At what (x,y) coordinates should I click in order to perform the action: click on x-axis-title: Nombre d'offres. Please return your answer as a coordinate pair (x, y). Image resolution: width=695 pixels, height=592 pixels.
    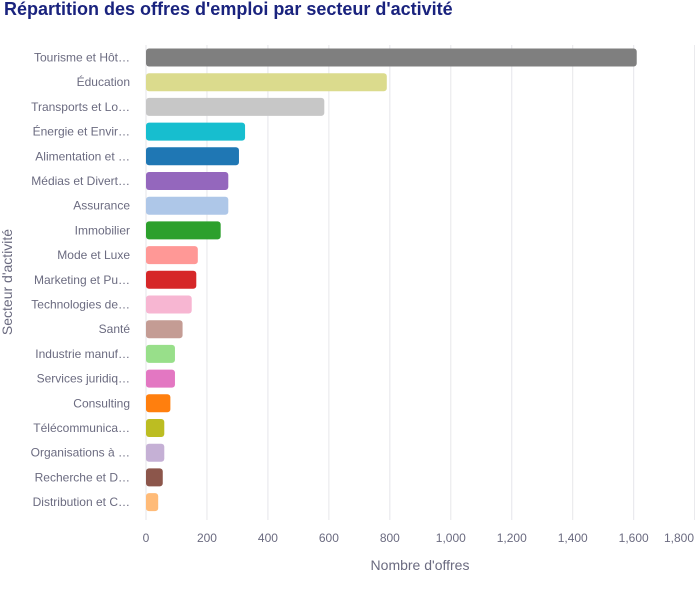
    Looking at the image, I should click on (420, 565).